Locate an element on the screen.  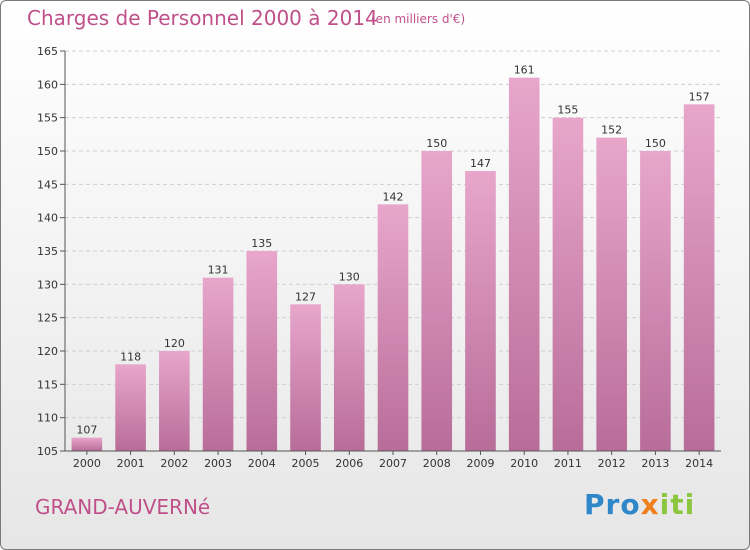
x-tick-label: 2014 is located at coordinates (699, 463).